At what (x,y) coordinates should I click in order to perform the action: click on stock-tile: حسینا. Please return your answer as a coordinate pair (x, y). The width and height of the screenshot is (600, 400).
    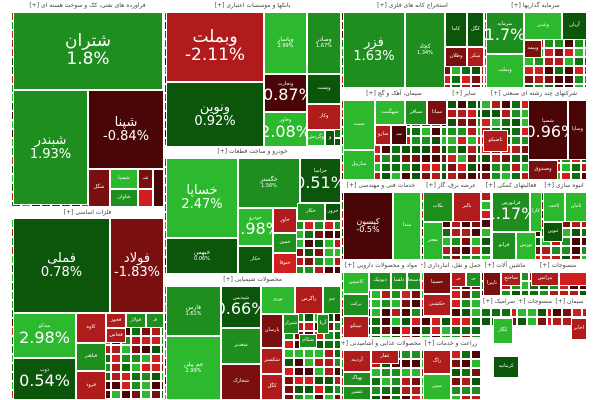
    Looking at the image, I should click on (437, 283).